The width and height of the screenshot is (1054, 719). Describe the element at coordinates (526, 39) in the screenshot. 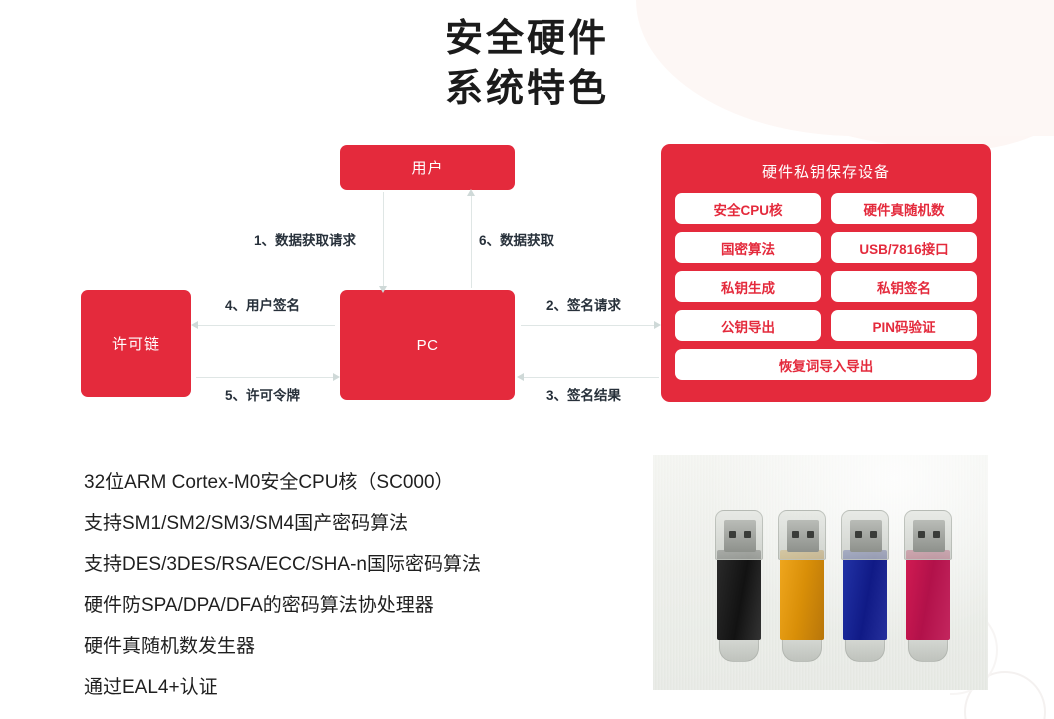

I see `page-title-line-1: 安全硬件` at that location.